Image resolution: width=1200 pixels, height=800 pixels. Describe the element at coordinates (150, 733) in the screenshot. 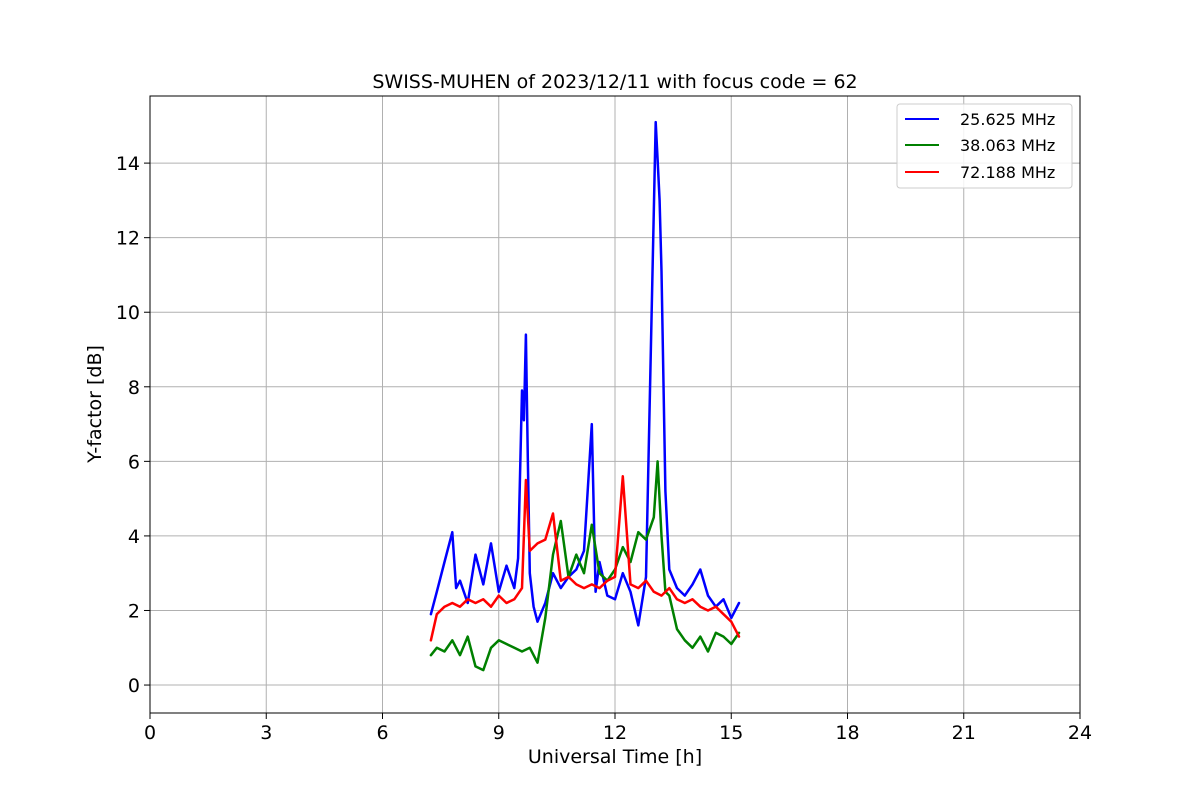

I see `x-tick-label: 0` at that location.